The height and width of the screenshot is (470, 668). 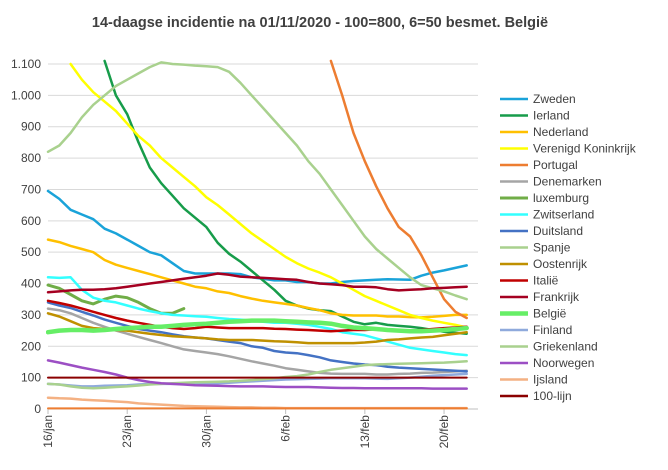 What do you see at coordinates (529, 281) in the screenshot?
I see `legend-item-italie: Italië` at bounding box center [529, 281].